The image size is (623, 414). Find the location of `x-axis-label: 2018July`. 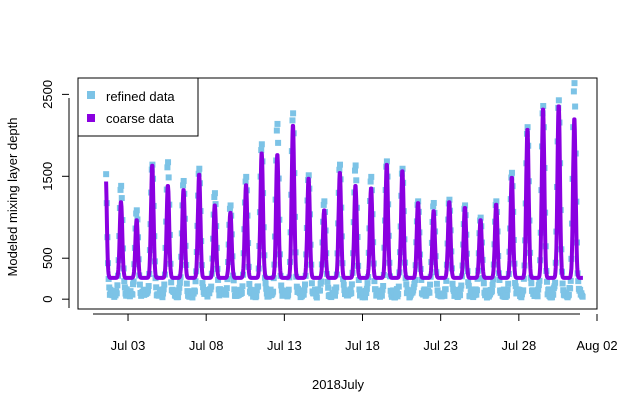

x-axis-label: 2018July is located at coordinates (338, 384).